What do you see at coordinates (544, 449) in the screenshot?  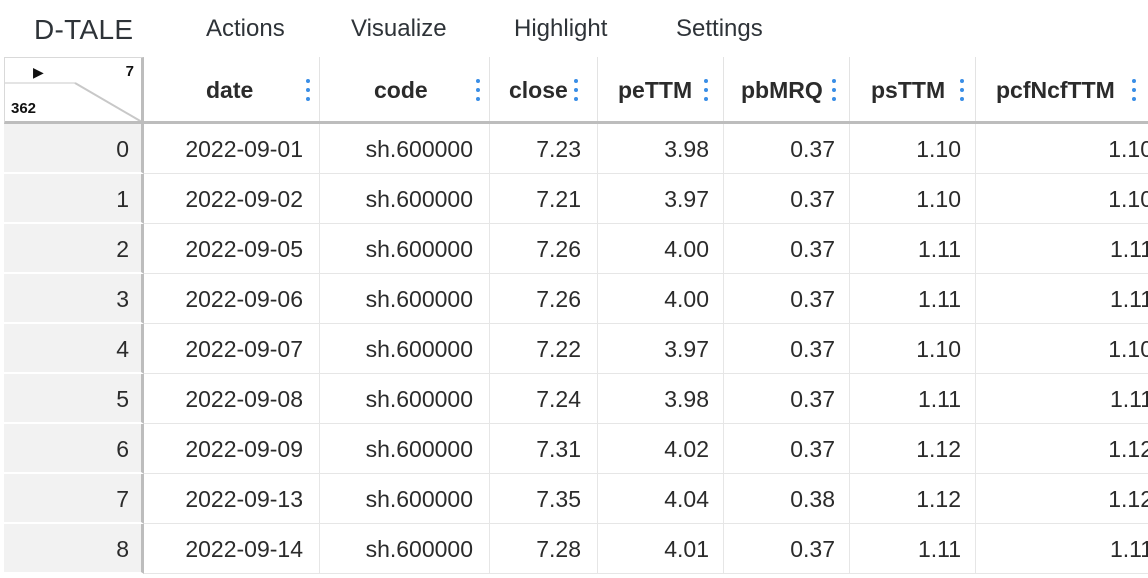 I see `cell-close: 7.31` at bounding box center [544, 449].